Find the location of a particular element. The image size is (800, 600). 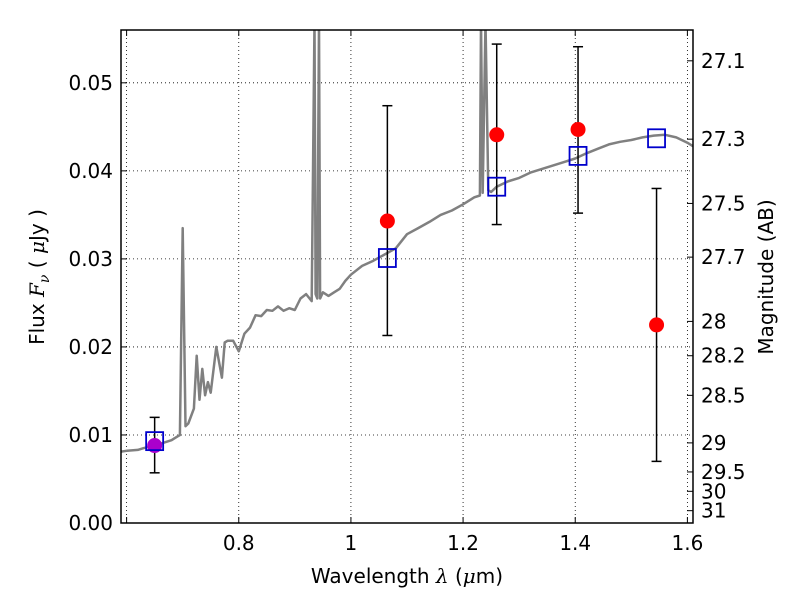

right-tick-label: 27.5 is located at coordinates (723, 203).